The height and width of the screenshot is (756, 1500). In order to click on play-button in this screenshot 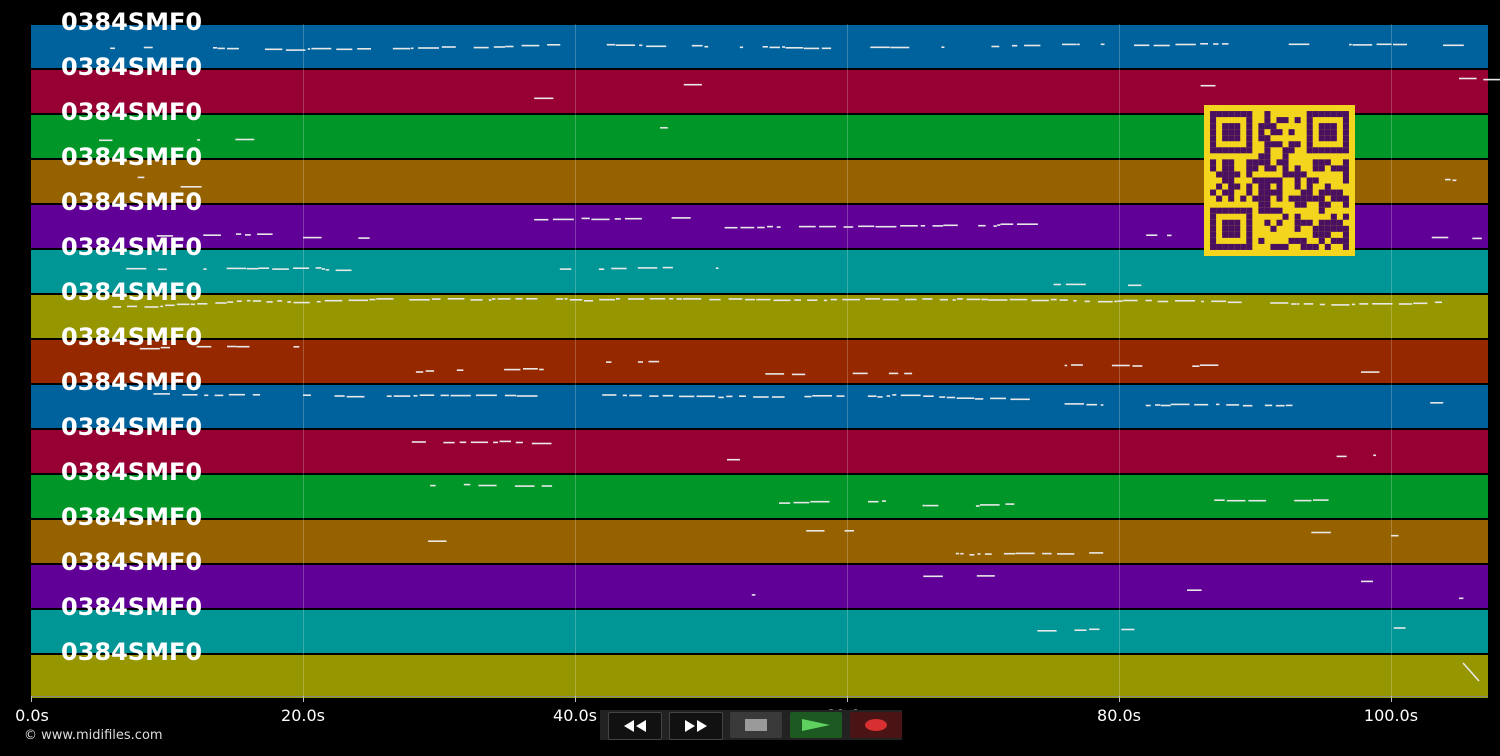, I will do `click(816, 725)`.